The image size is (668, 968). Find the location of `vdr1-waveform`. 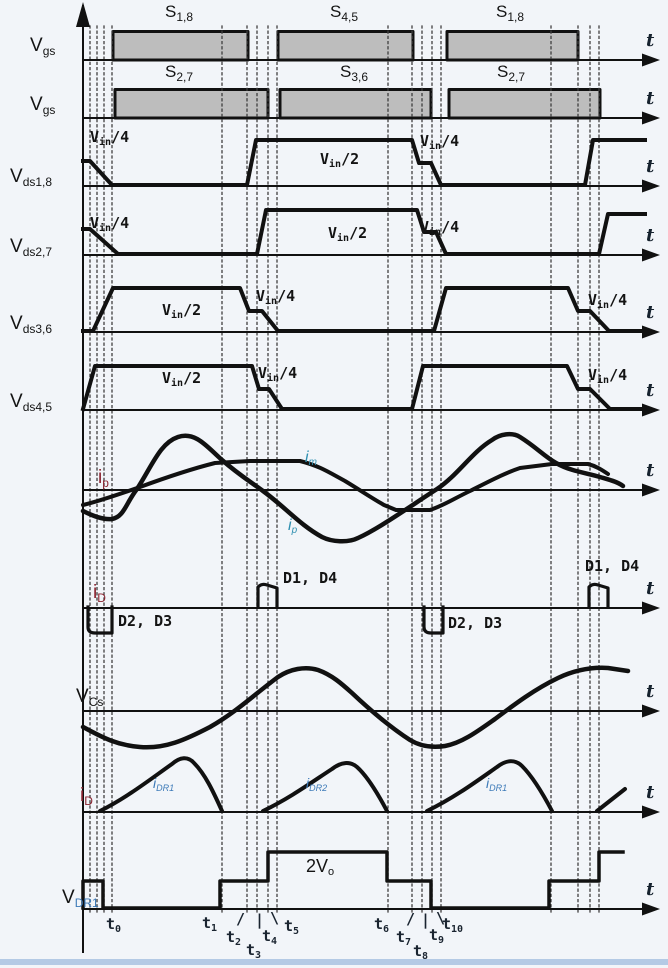

vdr1-waveform is located at coordinates (353, 880).